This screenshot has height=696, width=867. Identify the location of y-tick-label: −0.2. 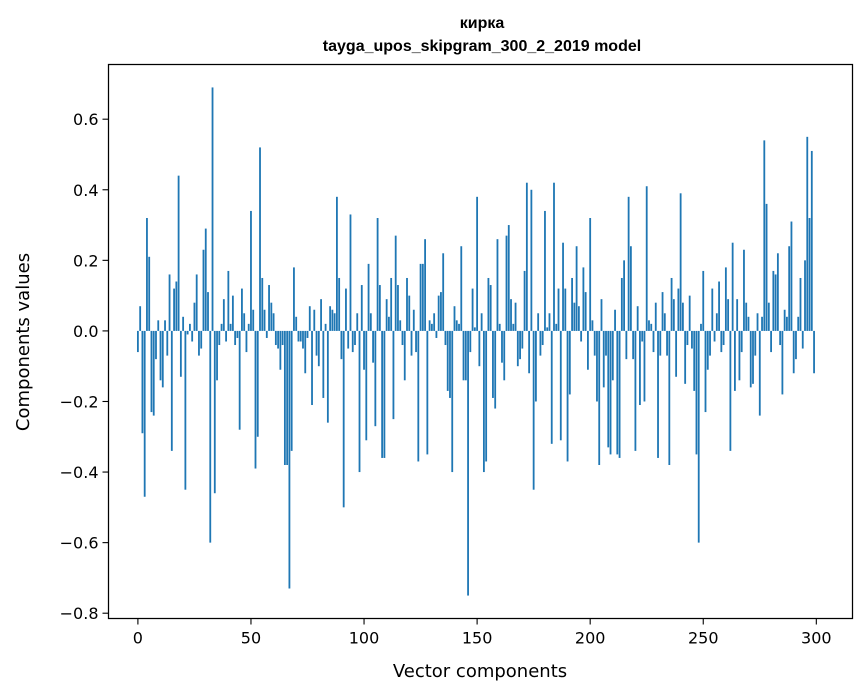
(79, 401).